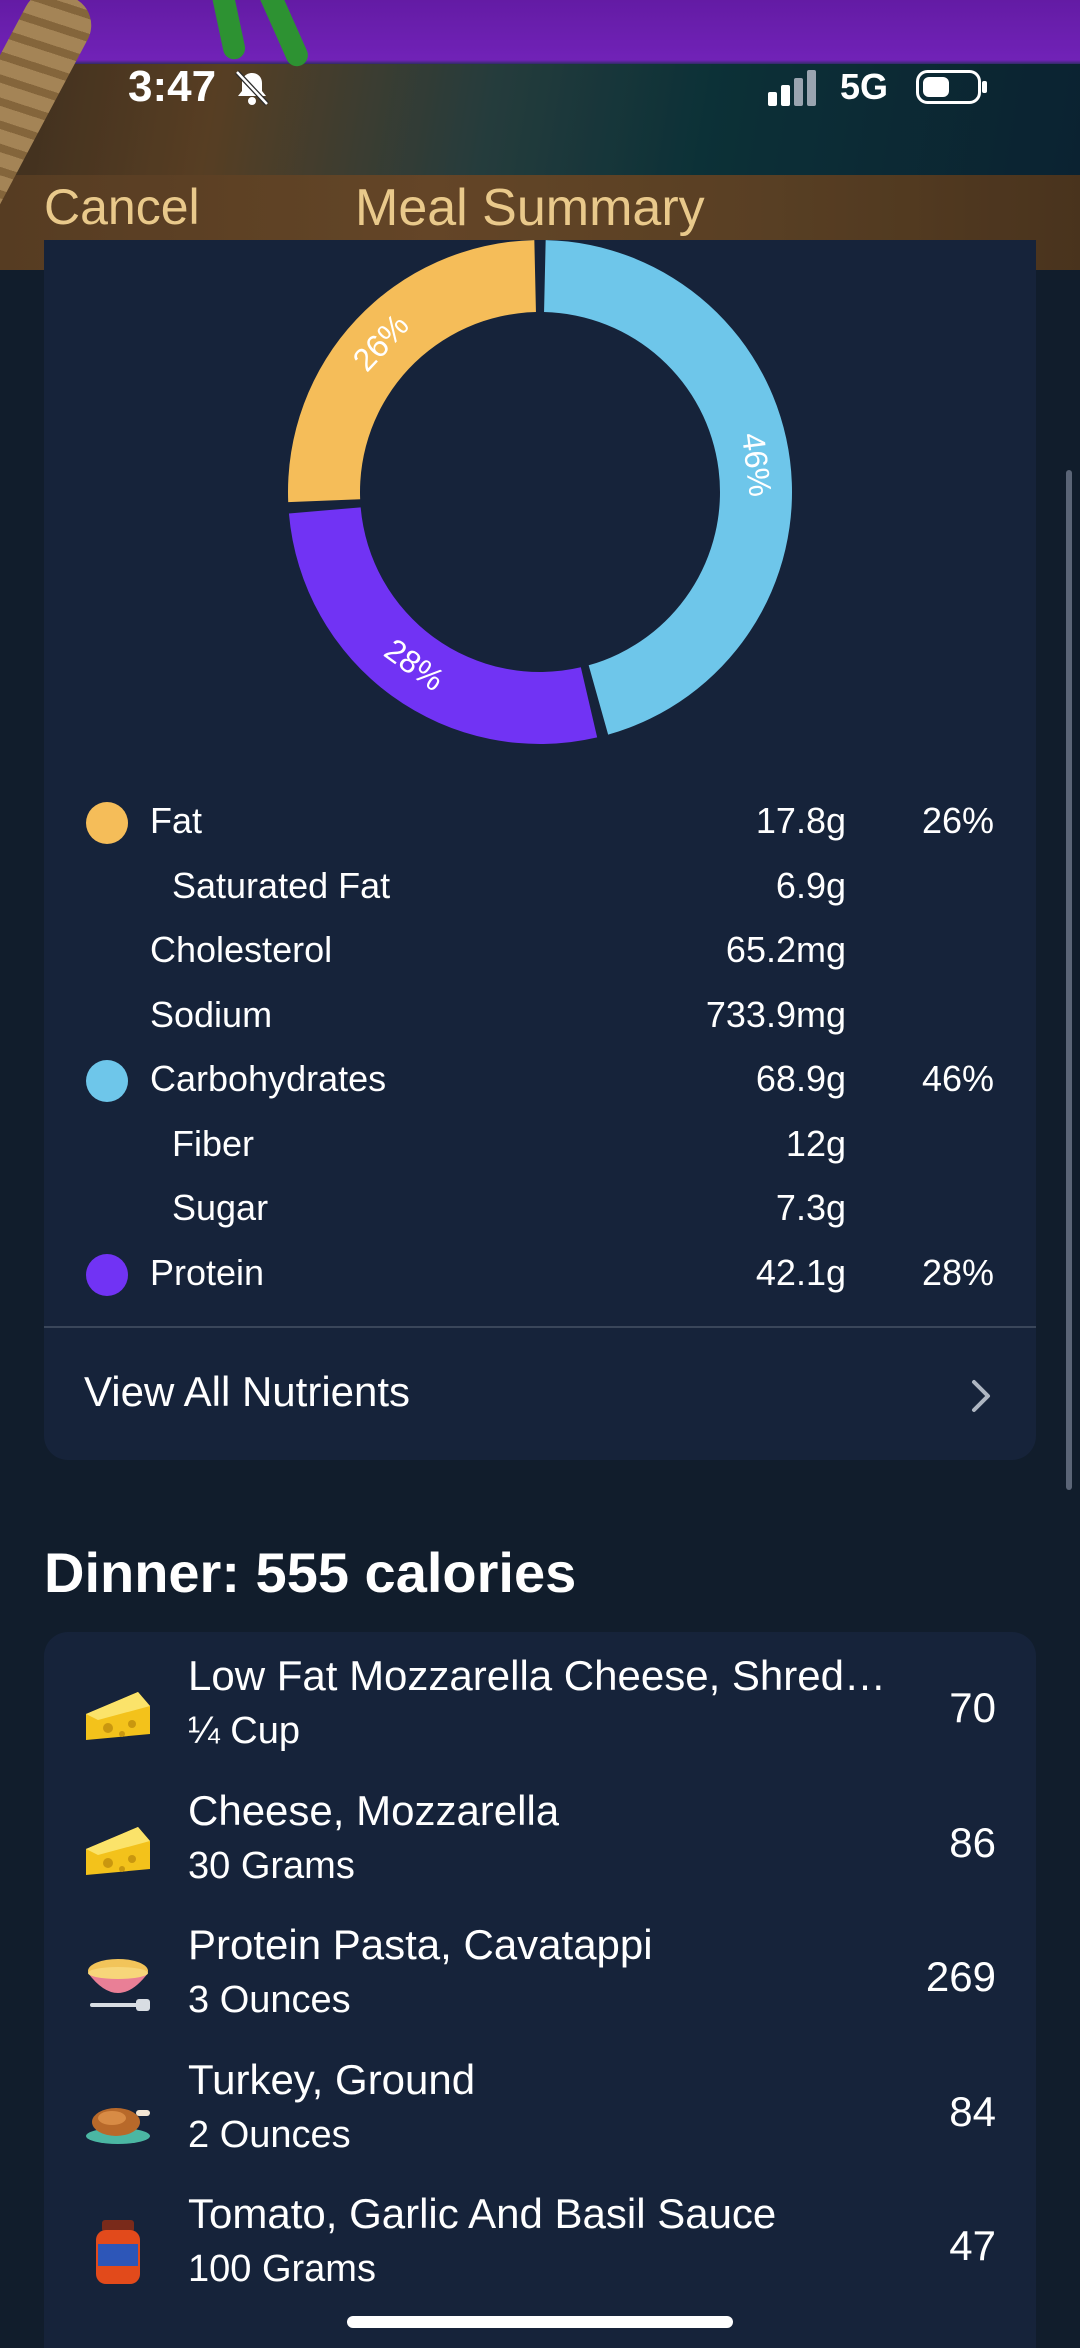 The image size is (1080, 2348). Describe the element at coordinates (540, 1207) in the screenshot. I see `nutrient-row: Sugar 7.3g` at that location.